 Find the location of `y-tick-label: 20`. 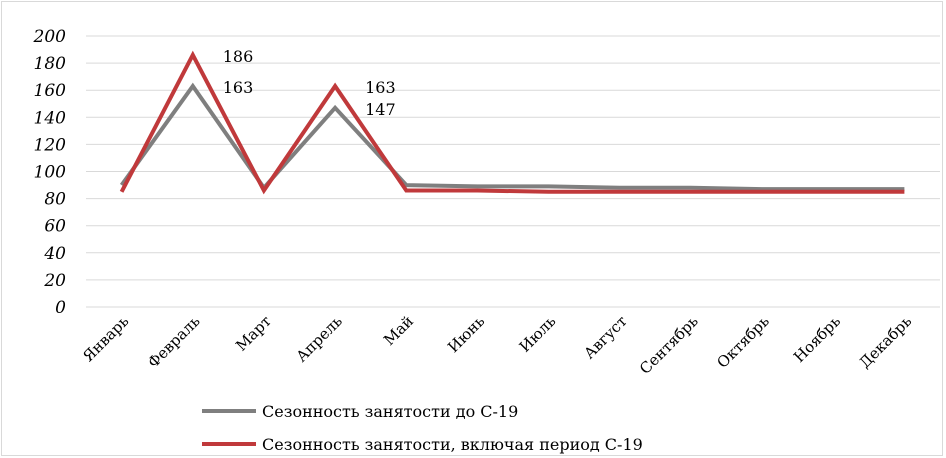

y-tick-label: 20 is located at coordinates (54, 281).